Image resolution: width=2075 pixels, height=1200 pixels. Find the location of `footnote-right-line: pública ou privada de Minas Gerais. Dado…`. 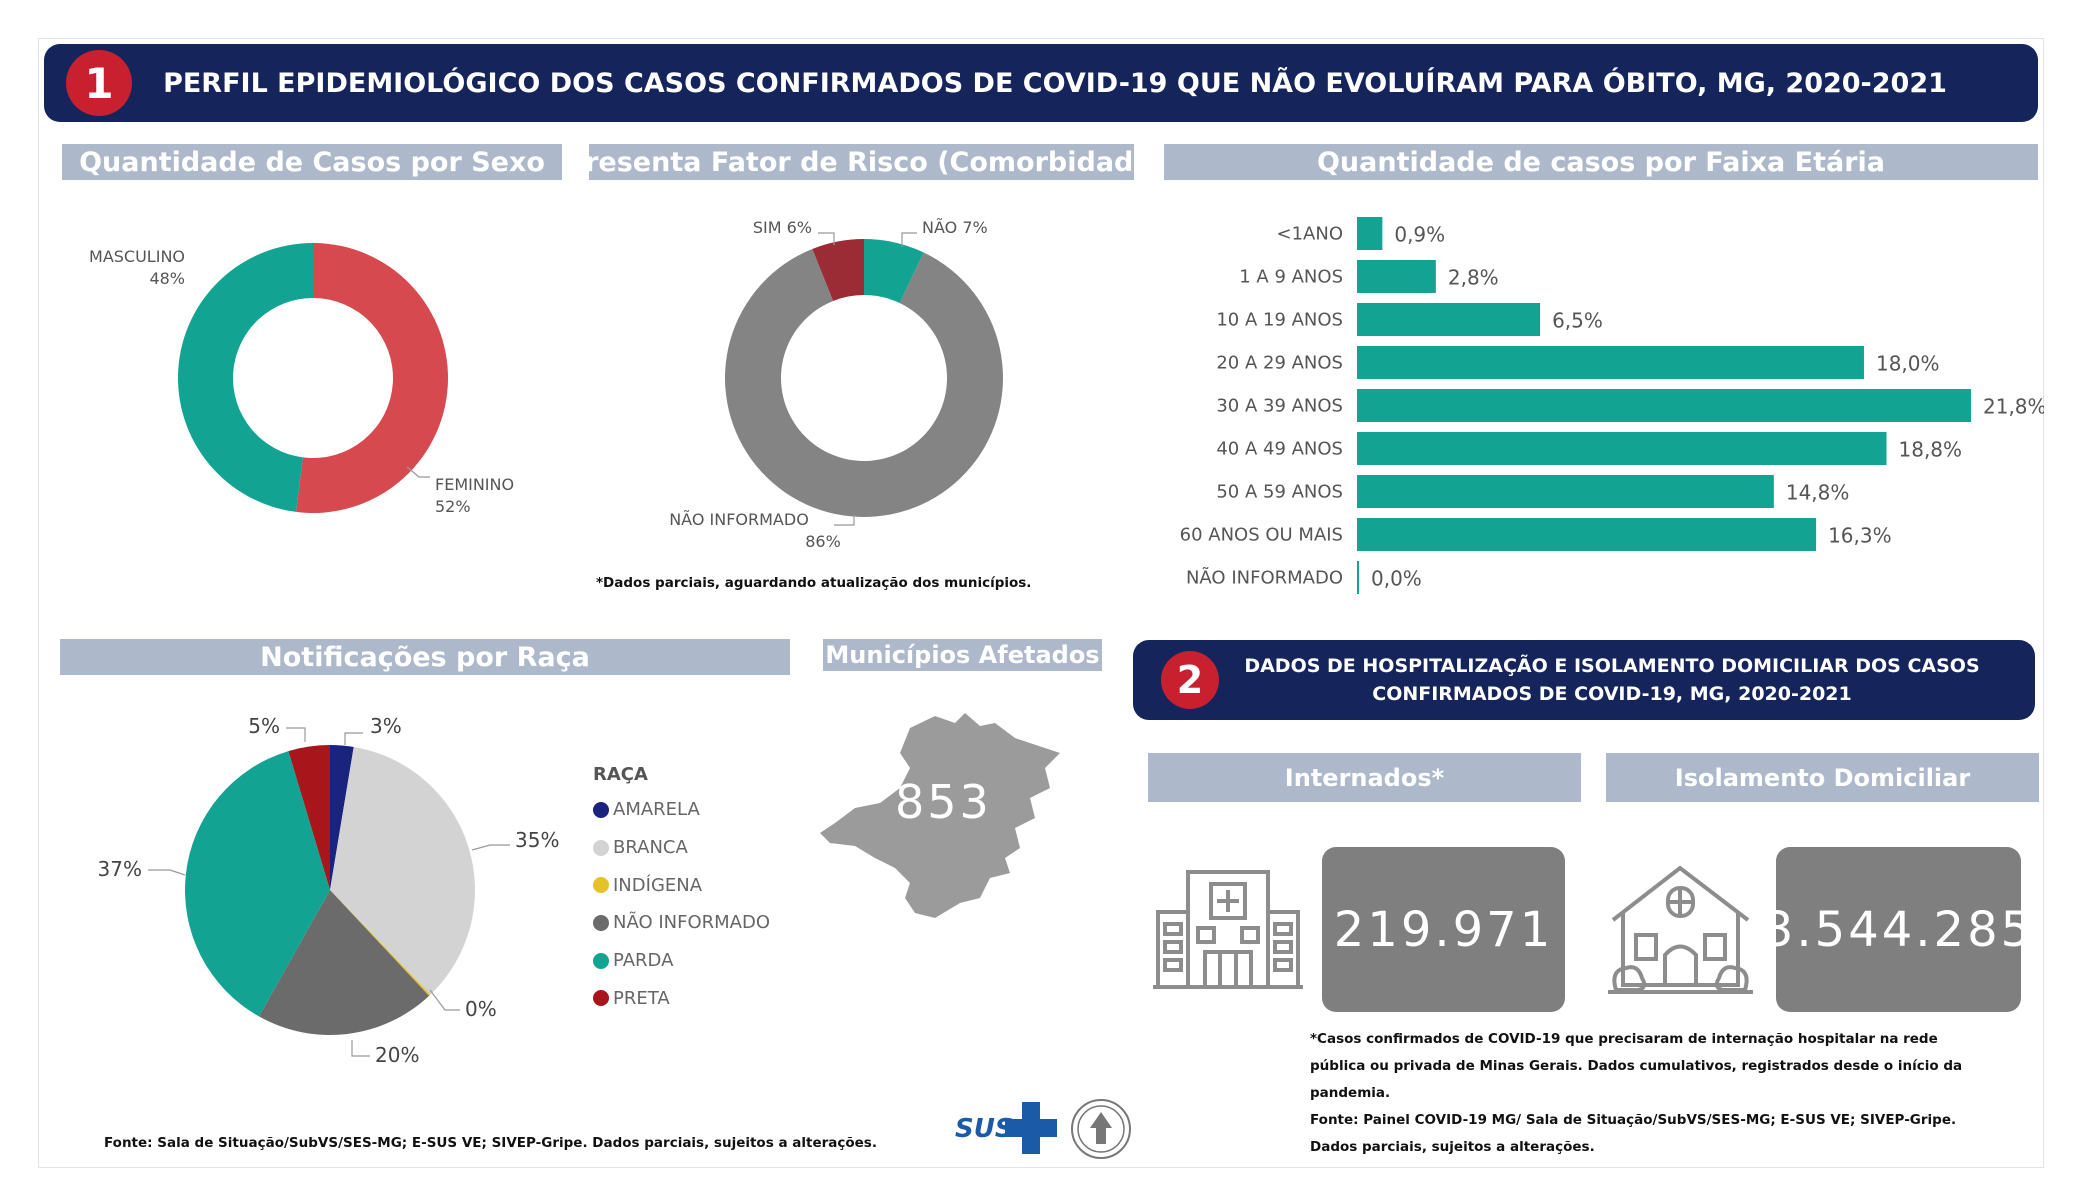

footnote-right-line: pública ou privada de Minas Gerais. Dado… is located at coordinates (1636, 1066).